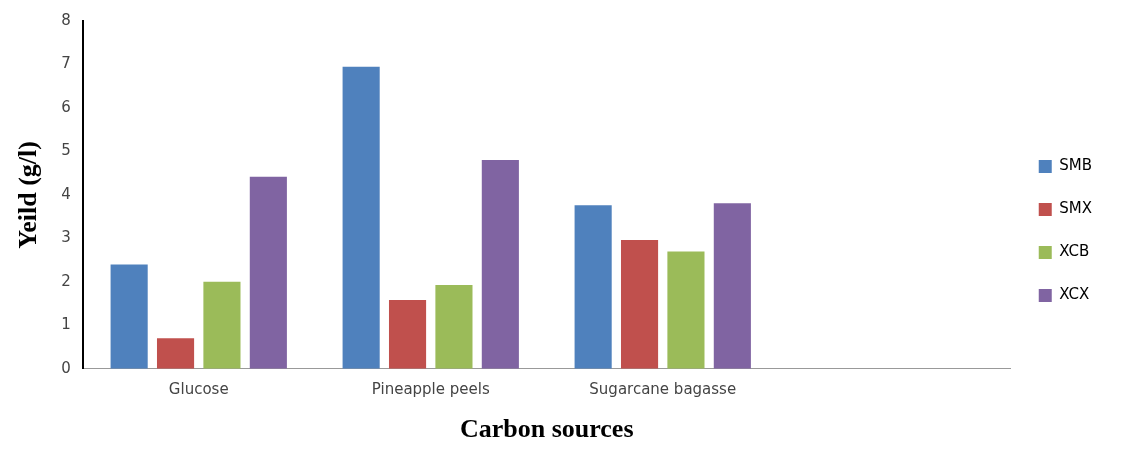  What do you see at coordinates (66, 19) in the screenshot?
I see `y-tick-label: 8` at bounding box center [66, 19].